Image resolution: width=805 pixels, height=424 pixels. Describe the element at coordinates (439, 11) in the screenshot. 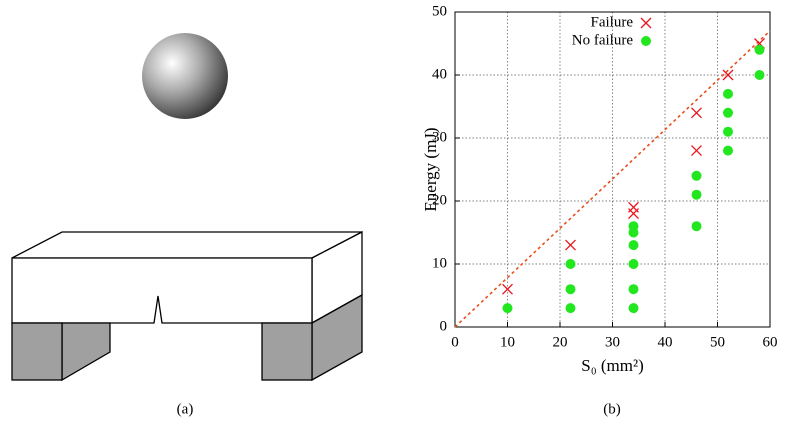

I see `y-tick-label: 50` at that location.